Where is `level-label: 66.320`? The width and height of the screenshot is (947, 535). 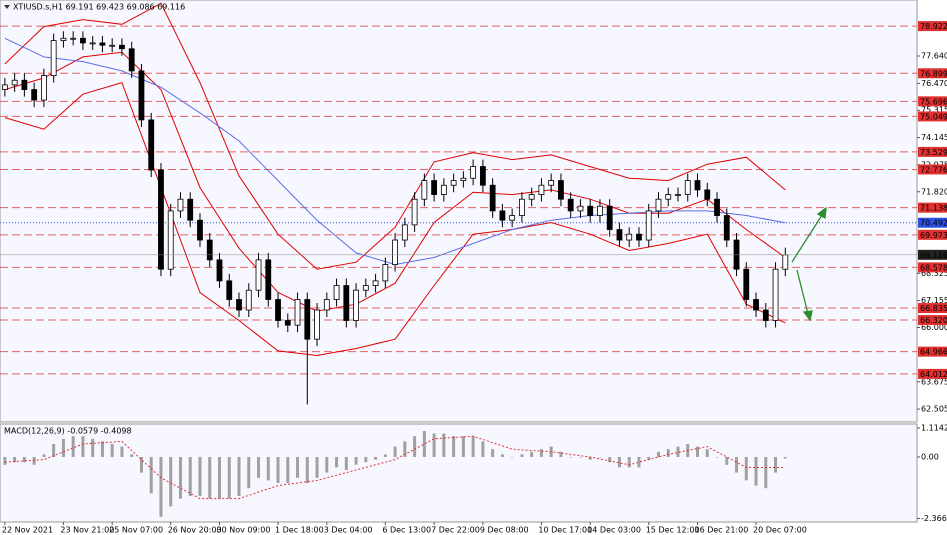 level-label: 66.320 is located at coordinates (933, 320).